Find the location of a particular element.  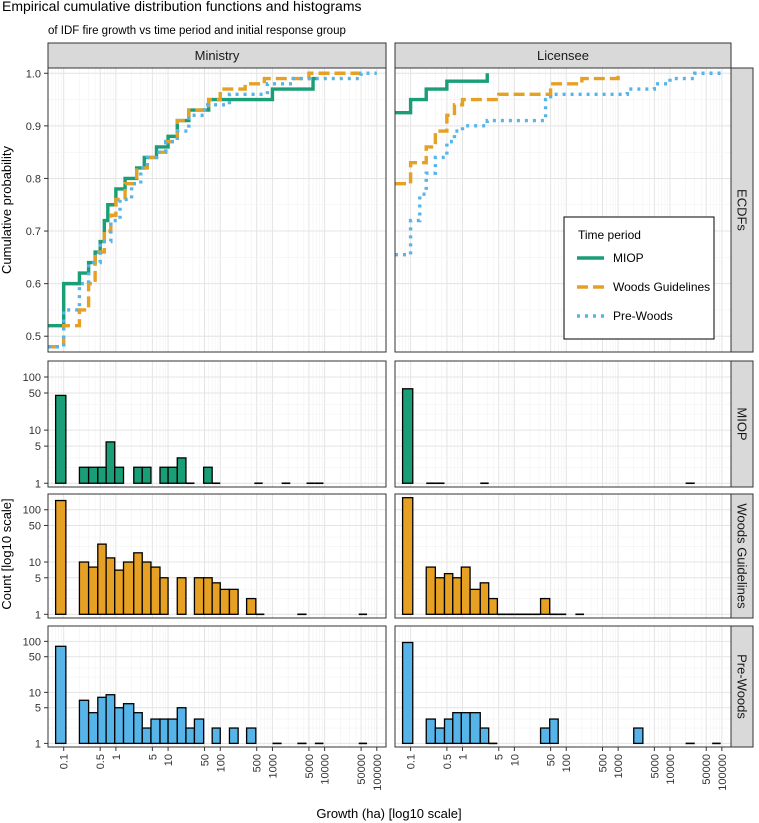

panel-background is located at coordinates (563, 424).